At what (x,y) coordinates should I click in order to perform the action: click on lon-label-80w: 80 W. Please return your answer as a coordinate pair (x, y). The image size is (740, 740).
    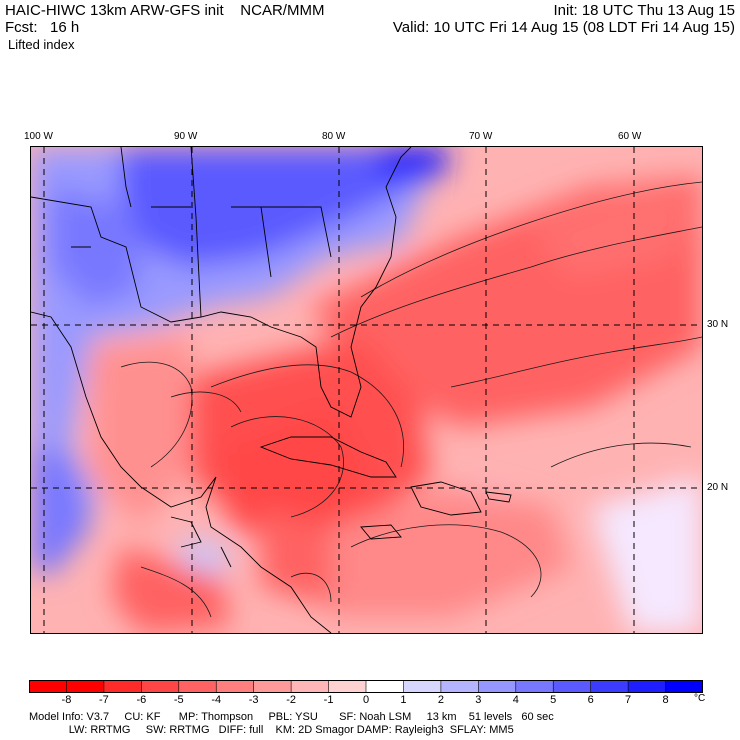
    Looking at the image, I should click on (334, 136).